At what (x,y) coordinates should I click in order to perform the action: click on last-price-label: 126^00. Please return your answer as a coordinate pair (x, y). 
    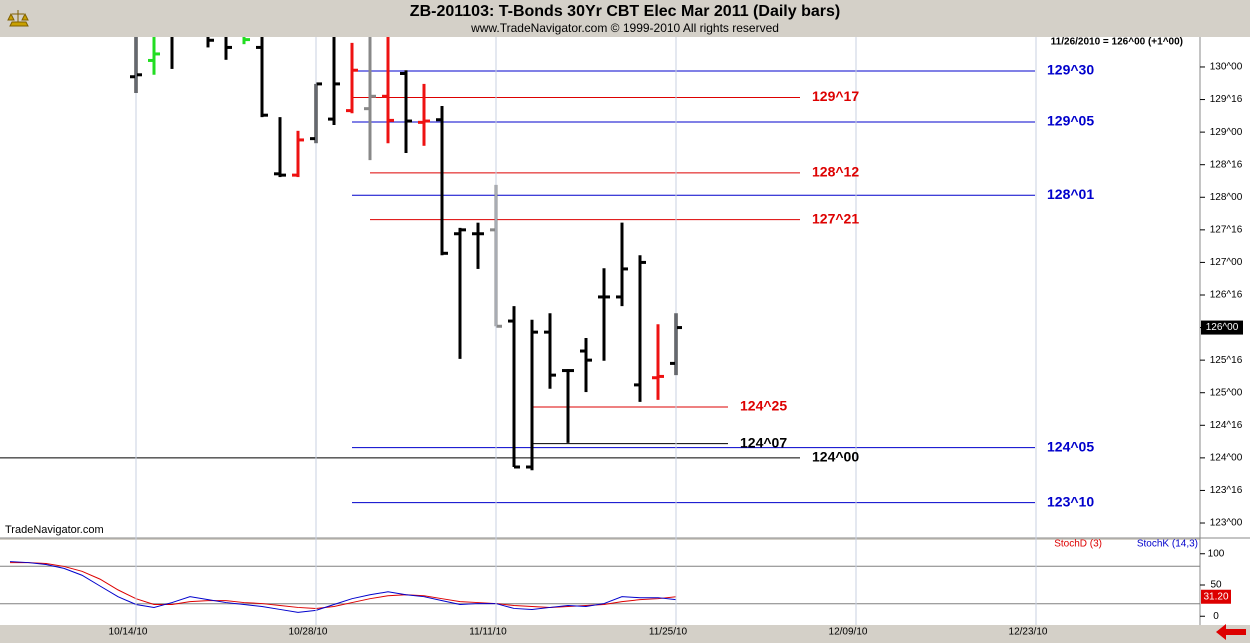
    Looking at the image, I should click on (1222, 327).